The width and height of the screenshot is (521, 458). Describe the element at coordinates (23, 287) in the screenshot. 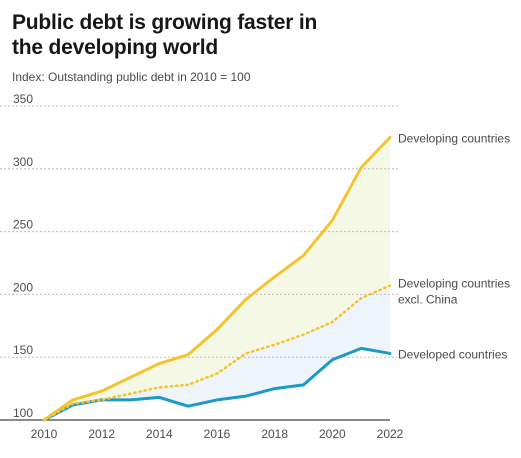

I see `y-tick-label-200: 200` at that location.